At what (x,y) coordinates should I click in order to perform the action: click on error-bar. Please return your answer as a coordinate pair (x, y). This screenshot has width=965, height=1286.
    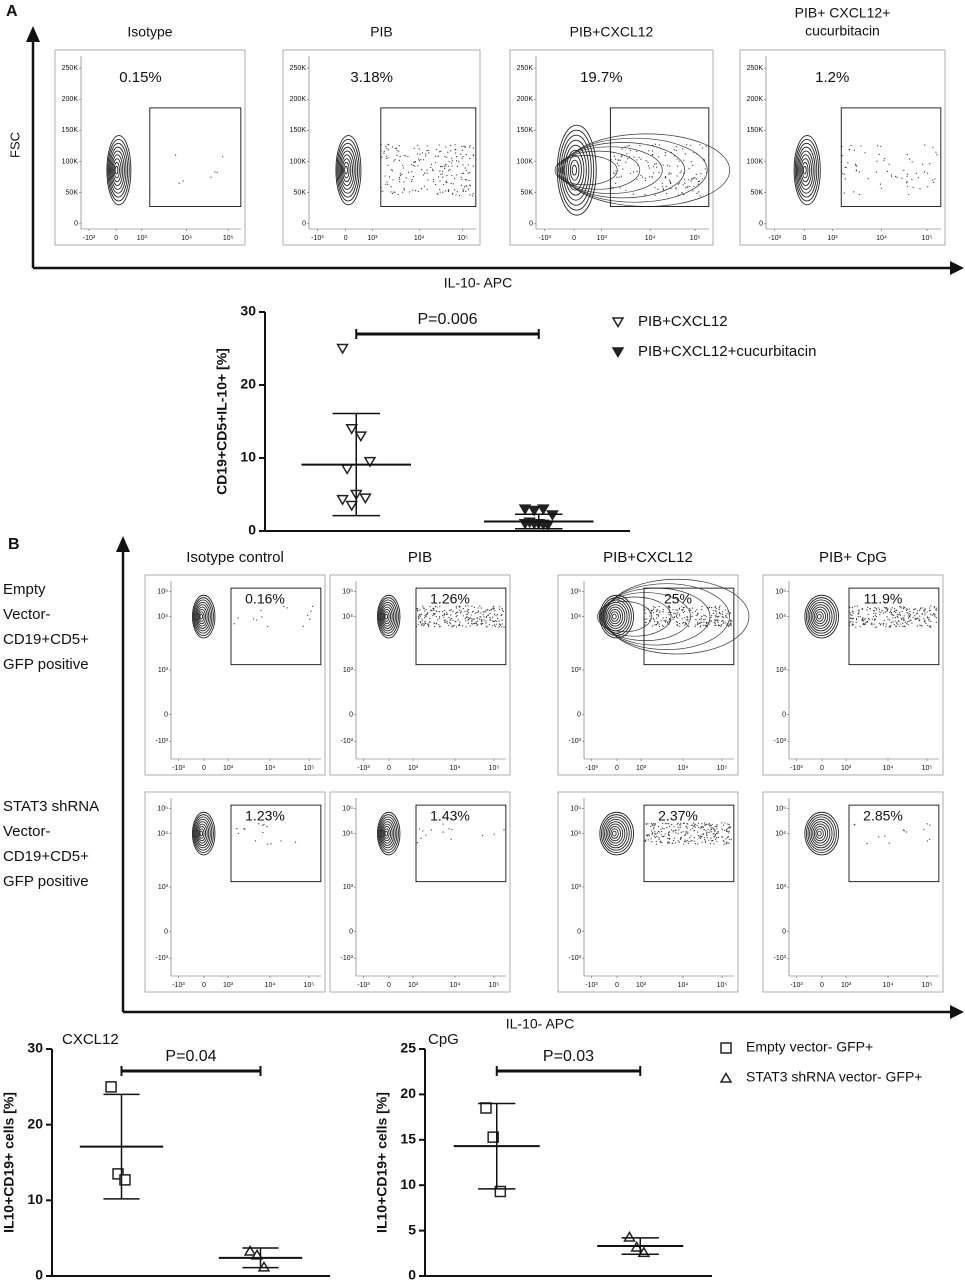
    Looking at the image, I should click on (539, 521).